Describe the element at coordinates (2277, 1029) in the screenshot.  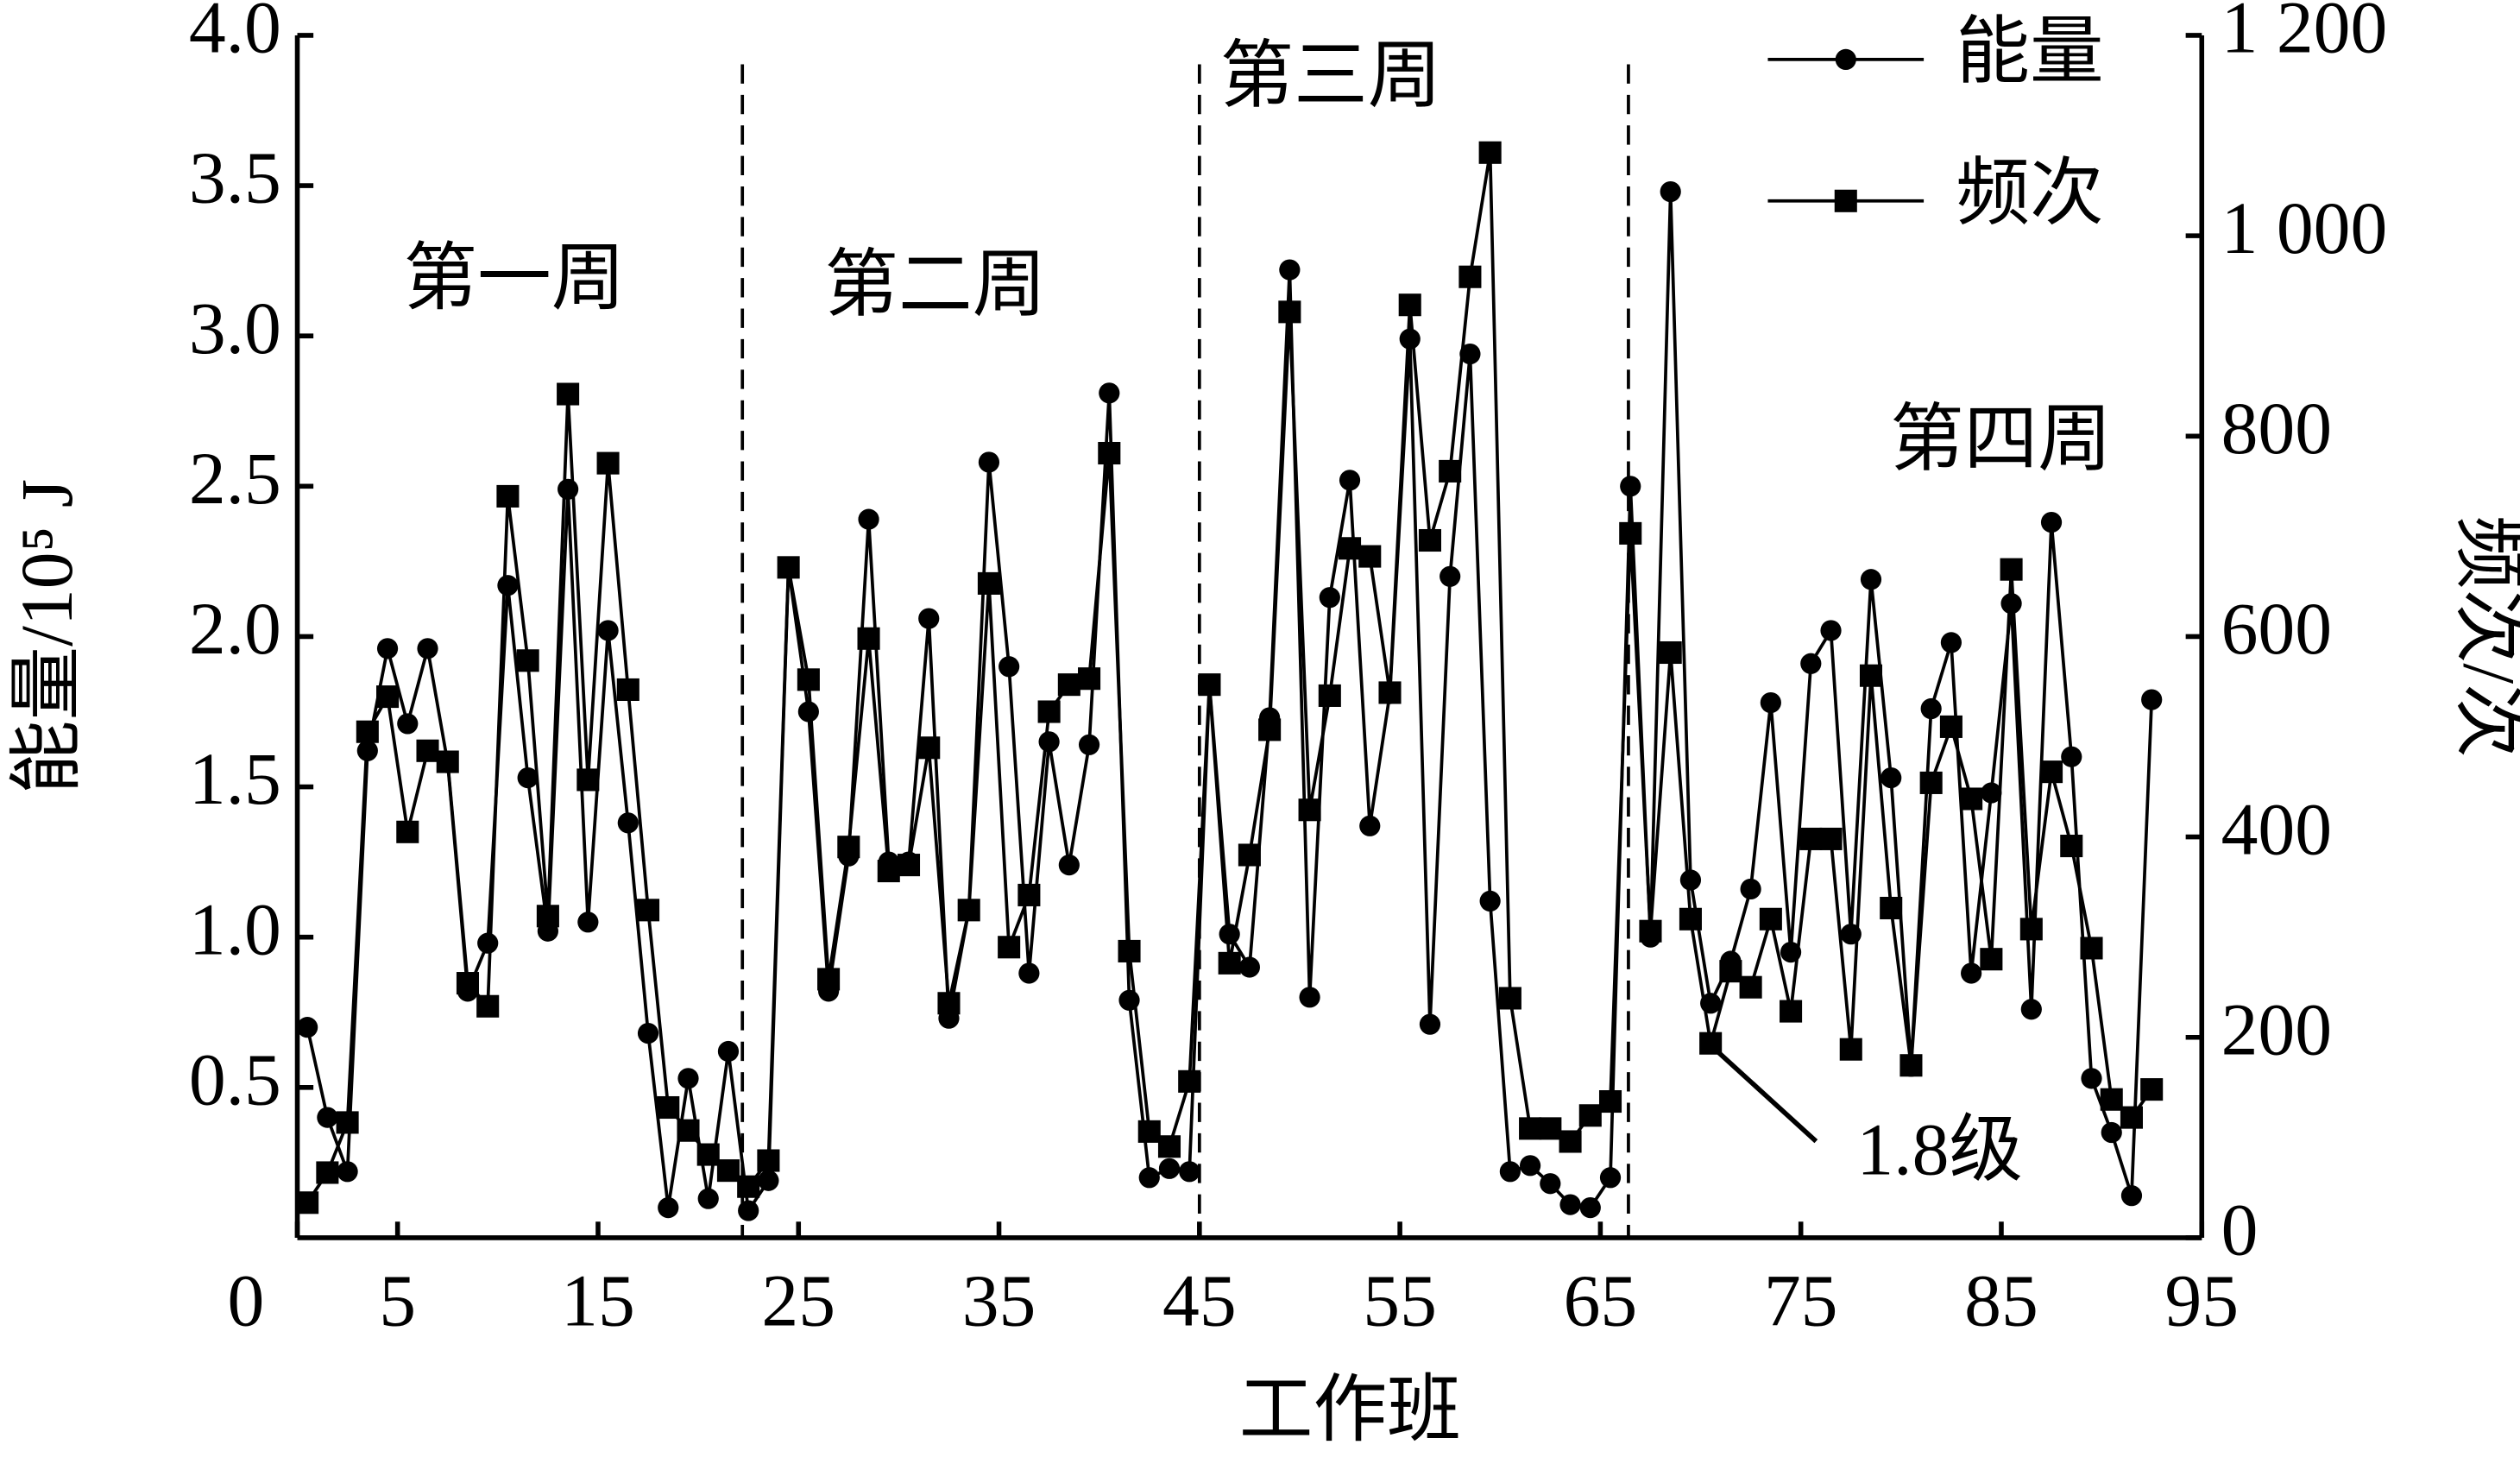
I see `y2-tick-label: 200` at that location.